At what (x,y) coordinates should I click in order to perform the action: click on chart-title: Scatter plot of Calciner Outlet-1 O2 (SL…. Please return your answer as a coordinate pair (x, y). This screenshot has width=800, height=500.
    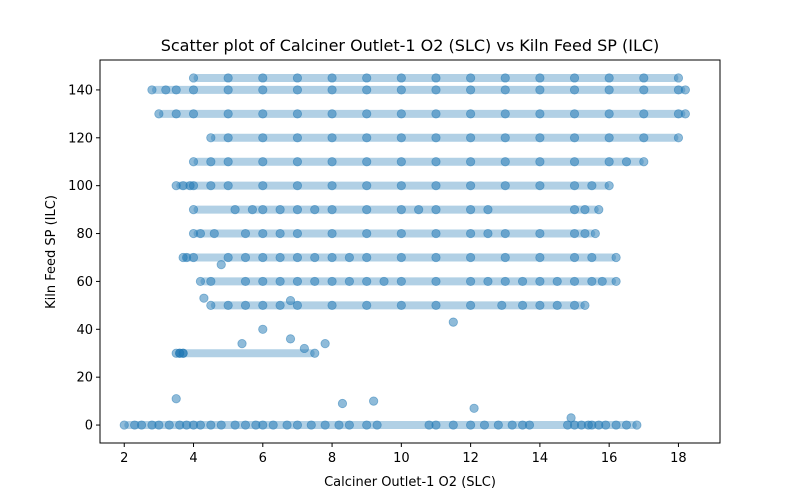
    Looking at the image, I should click on (410, 45).